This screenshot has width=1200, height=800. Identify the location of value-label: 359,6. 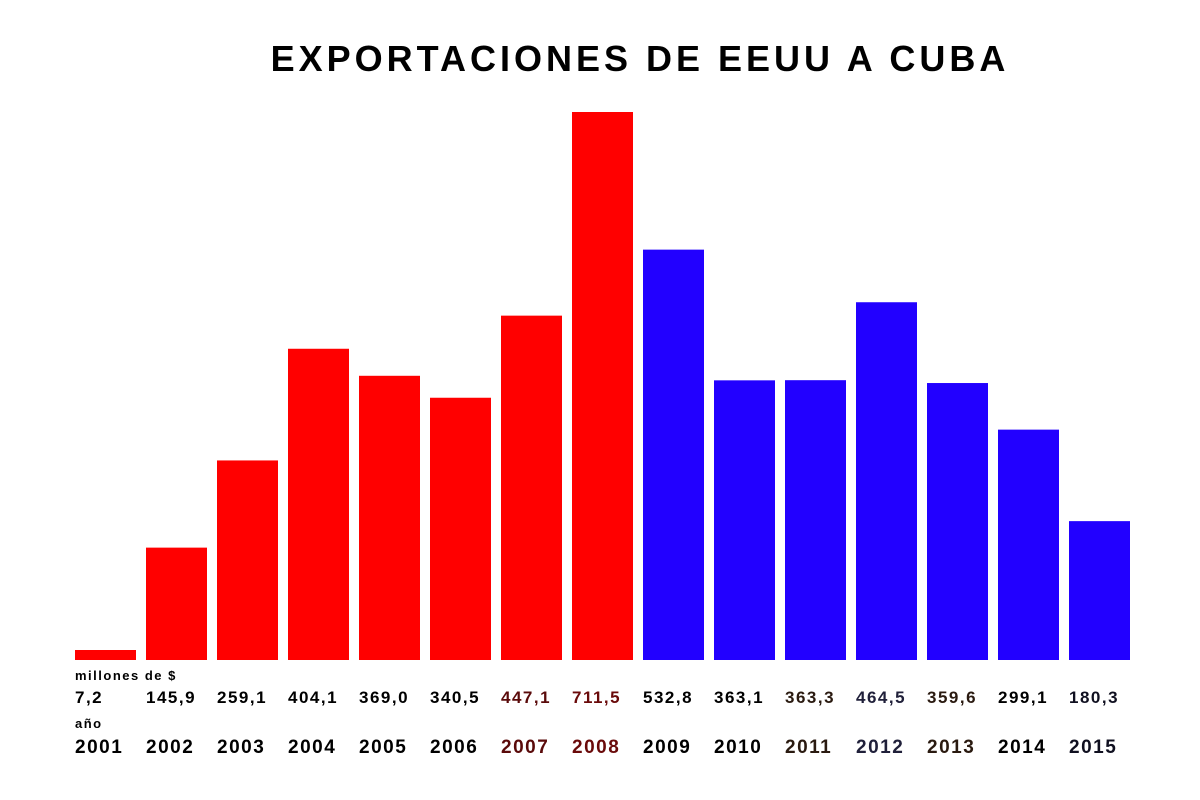
(952, 697).